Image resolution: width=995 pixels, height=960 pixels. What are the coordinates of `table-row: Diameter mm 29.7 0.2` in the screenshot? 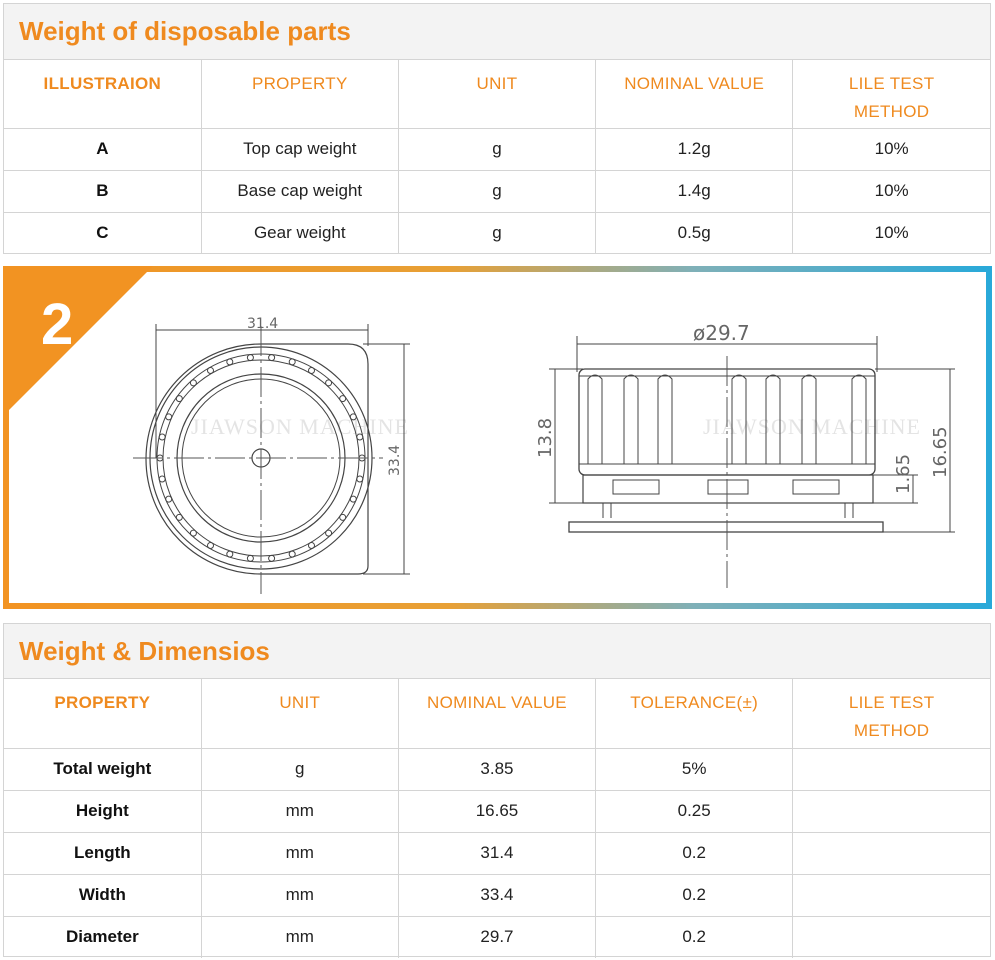 It's located at (497, 936).